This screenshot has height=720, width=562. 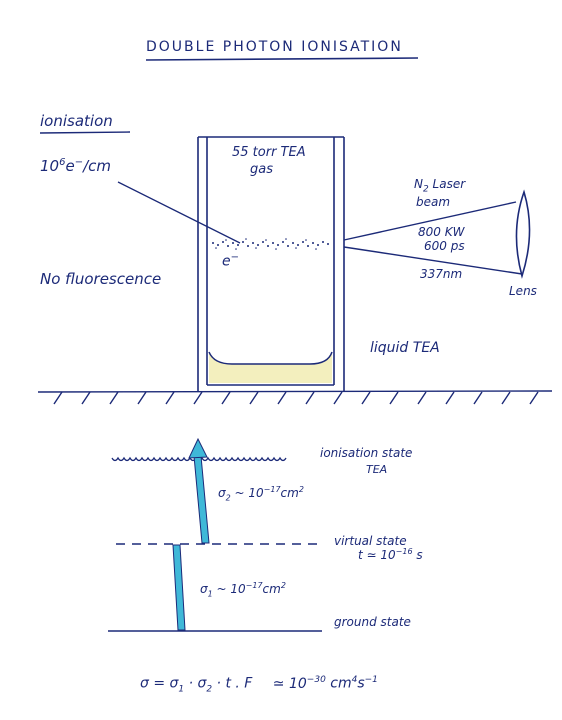 I want to click on density-pointer-line, so click(x=179, y=212).